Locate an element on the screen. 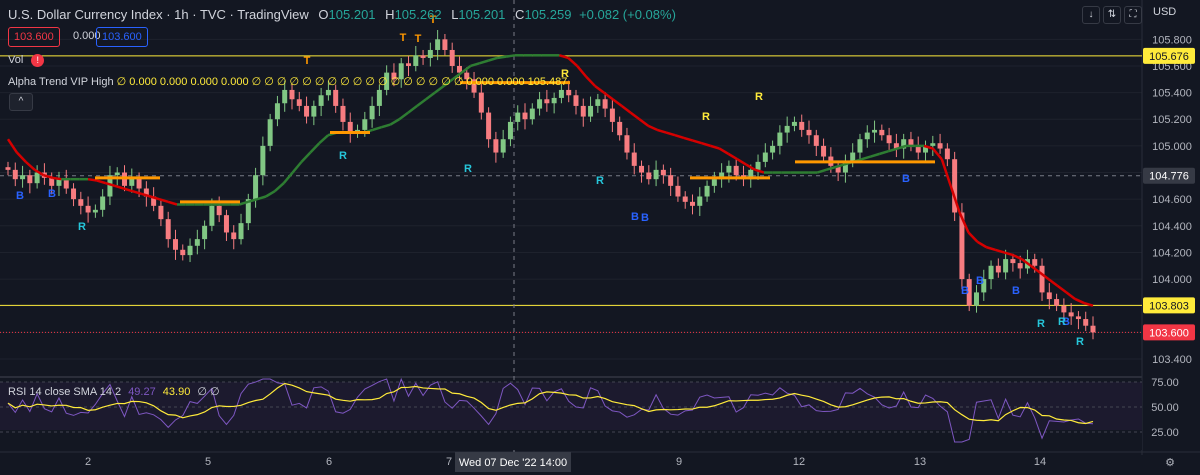 This screenshot has height=475, width=1200. sell-button: 103.600 is located at coordinates (34, 37).